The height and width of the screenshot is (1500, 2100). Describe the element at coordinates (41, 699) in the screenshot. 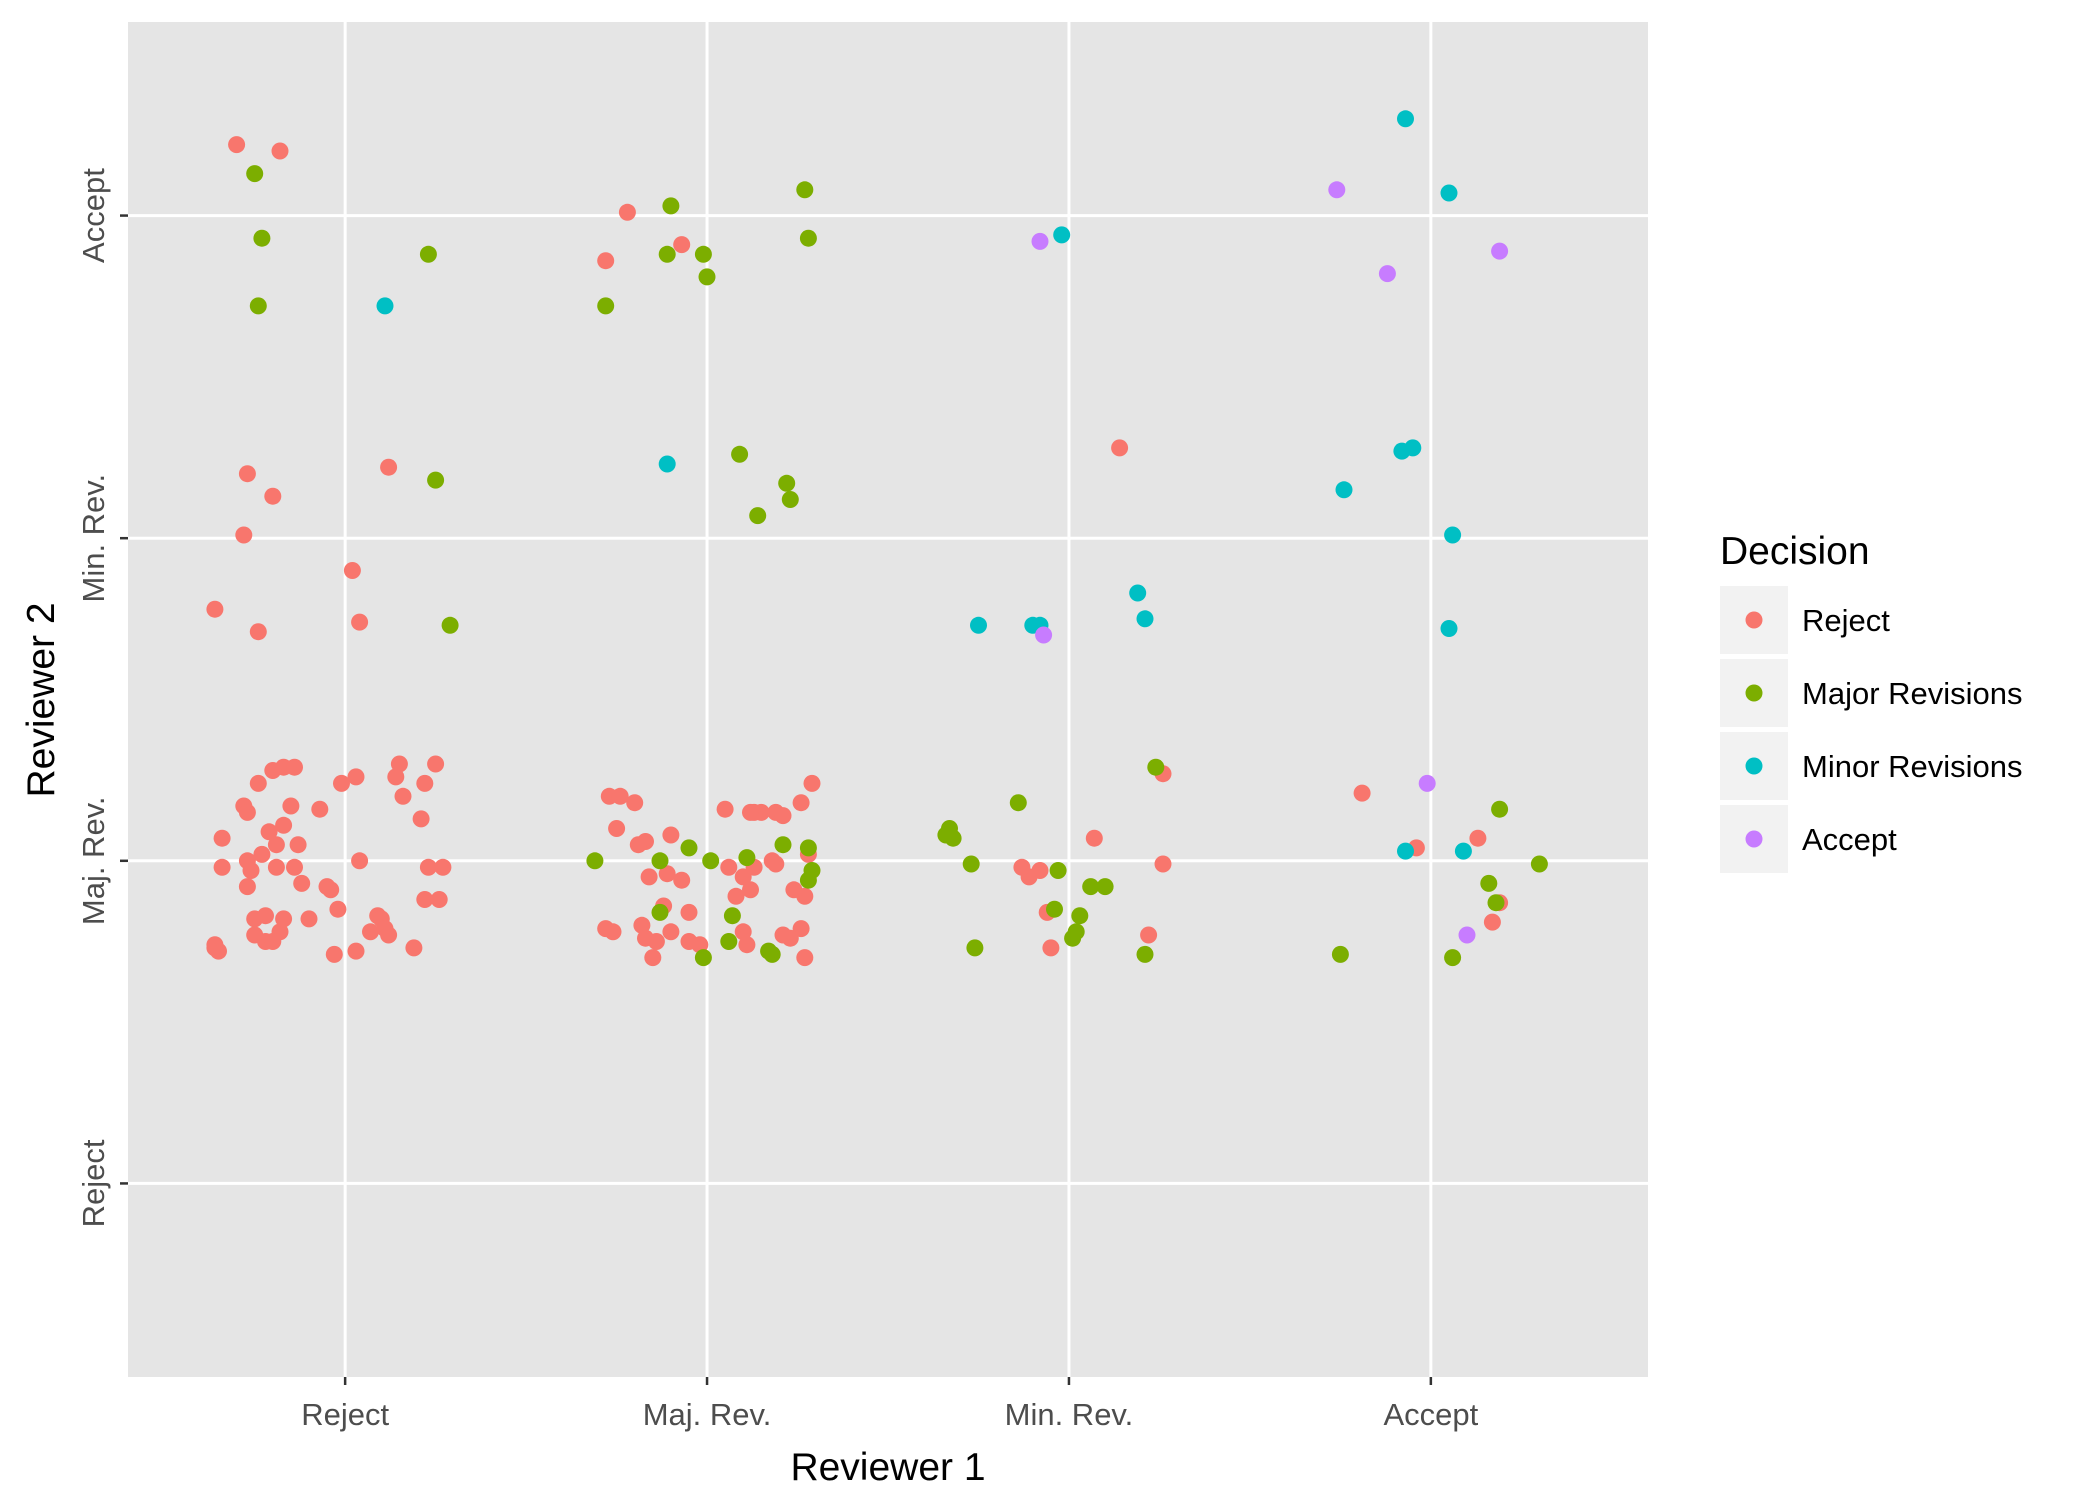

I see `y-axis-title: Reviewer 2` at that location.